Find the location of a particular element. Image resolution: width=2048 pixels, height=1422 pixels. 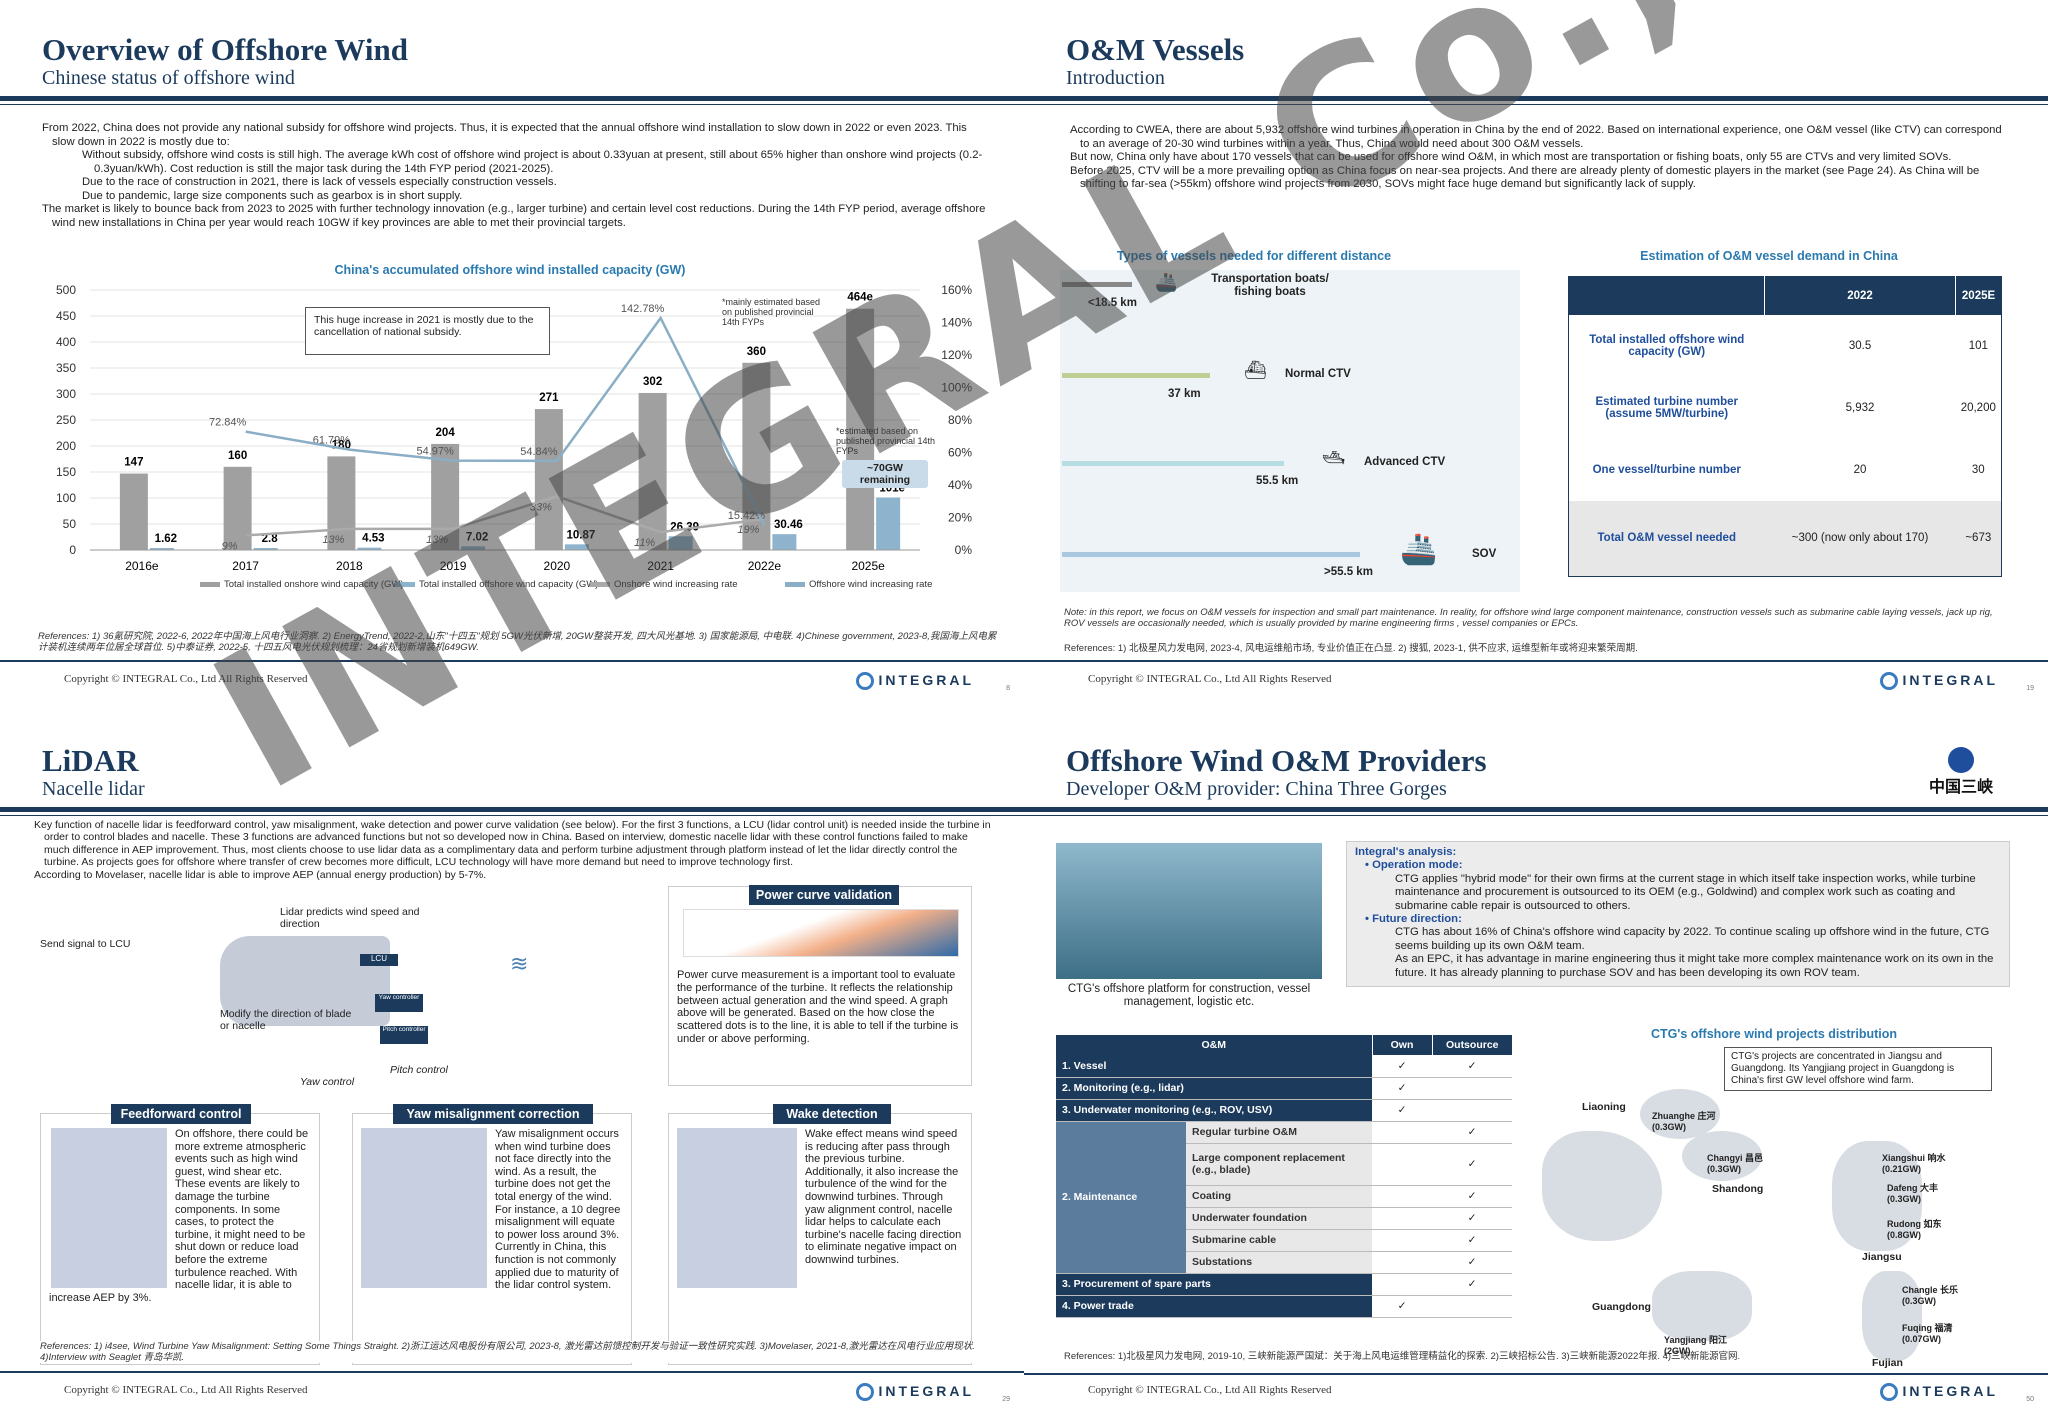

fujian-shape is located at coordinates (1892, 1316).